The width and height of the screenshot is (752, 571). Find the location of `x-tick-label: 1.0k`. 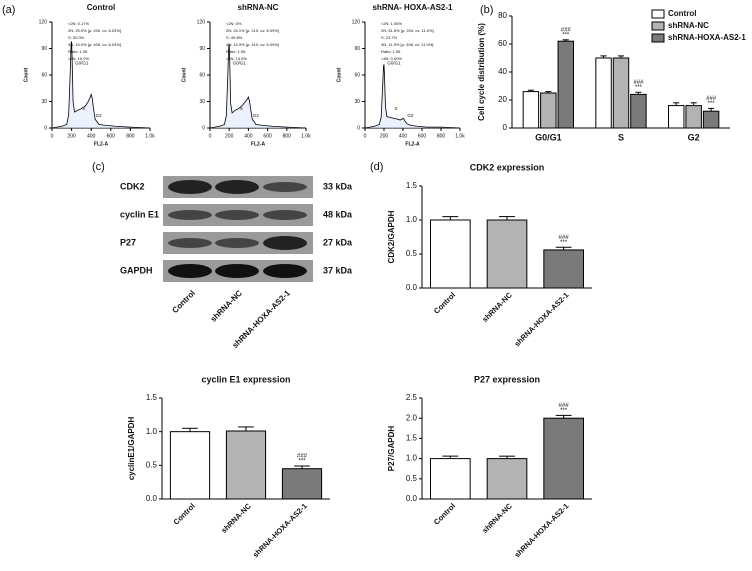

x-tick-label: 1.0k is located at coordinates (306, 136).